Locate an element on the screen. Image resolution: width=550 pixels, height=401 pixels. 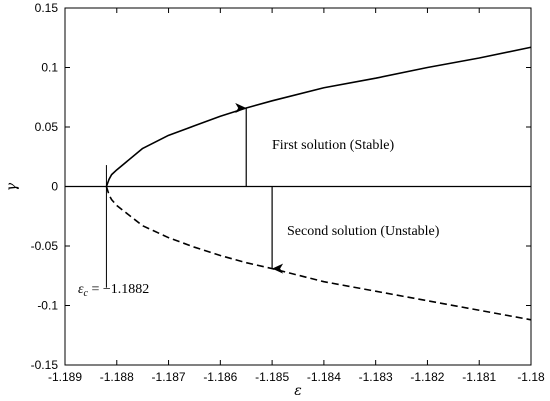
critical-symbol: ε is located at coordinates (81, 289).